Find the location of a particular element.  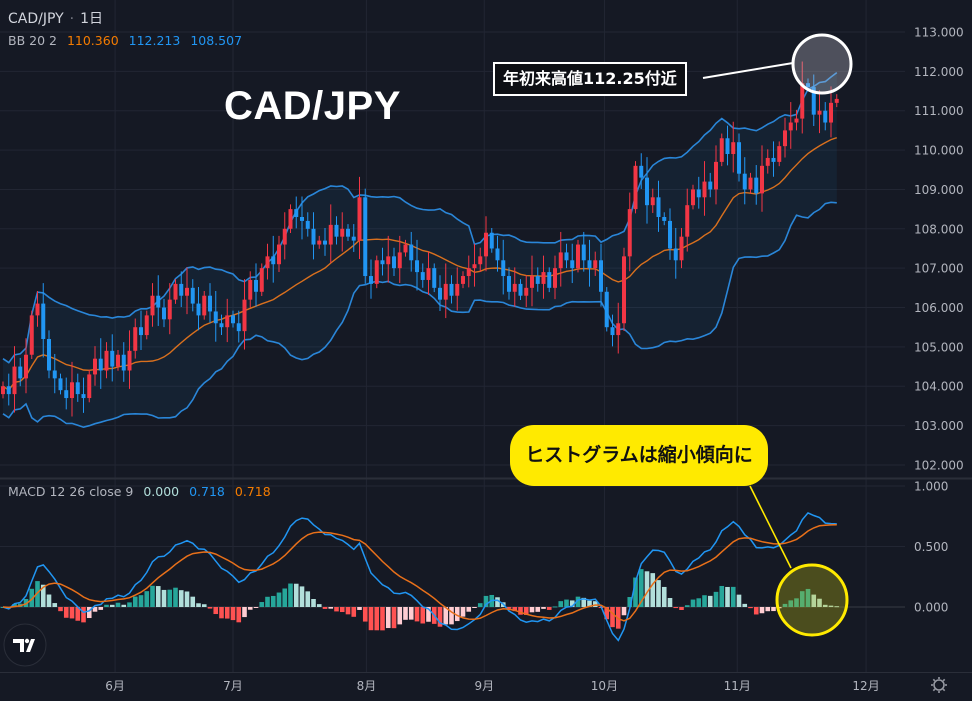

symbol-legend: CAD/JPY · 1日 is located at coordinates (58, 18).